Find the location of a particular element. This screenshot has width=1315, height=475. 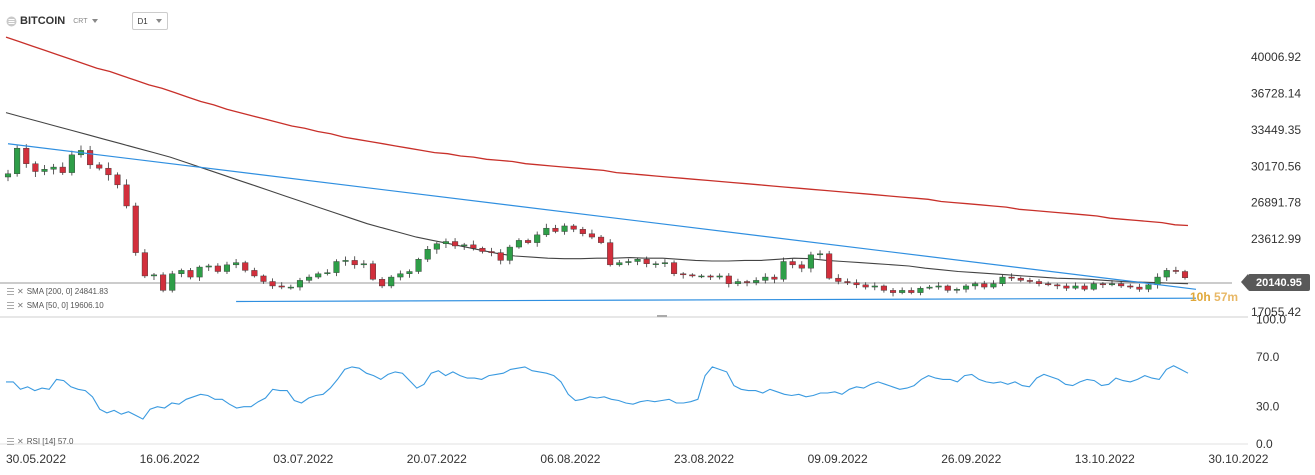

candle-countdown: 10h 57m is located at coordinates (1214, 297).